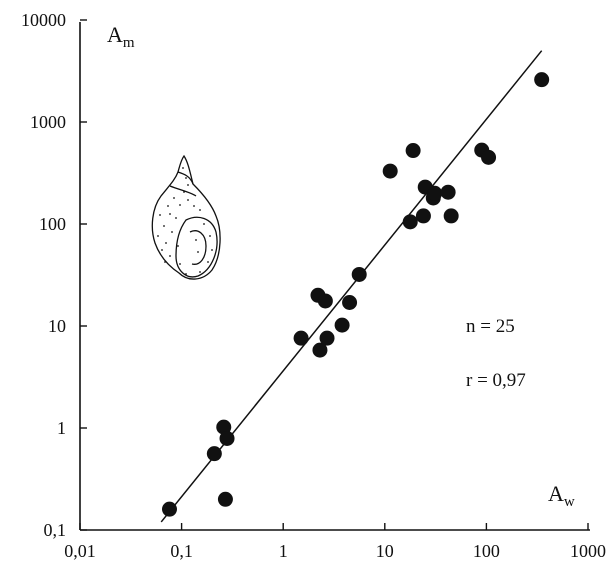 Image resolution: width=606 pixels, height=567 pixels. What do you see at coordinates (57, 326) in the screenshot?
I see `y-tick-label: 10` at bounding box center [57, 326].